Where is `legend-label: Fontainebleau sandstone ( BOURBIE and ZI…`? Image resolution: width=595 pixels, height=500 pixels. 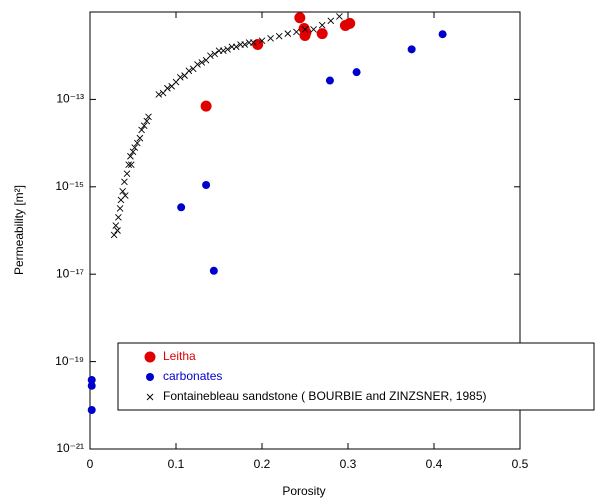 legend-label: Fontainebleau sandstone ( BOURBIE and ZI… is located at coordinates (325, 396).